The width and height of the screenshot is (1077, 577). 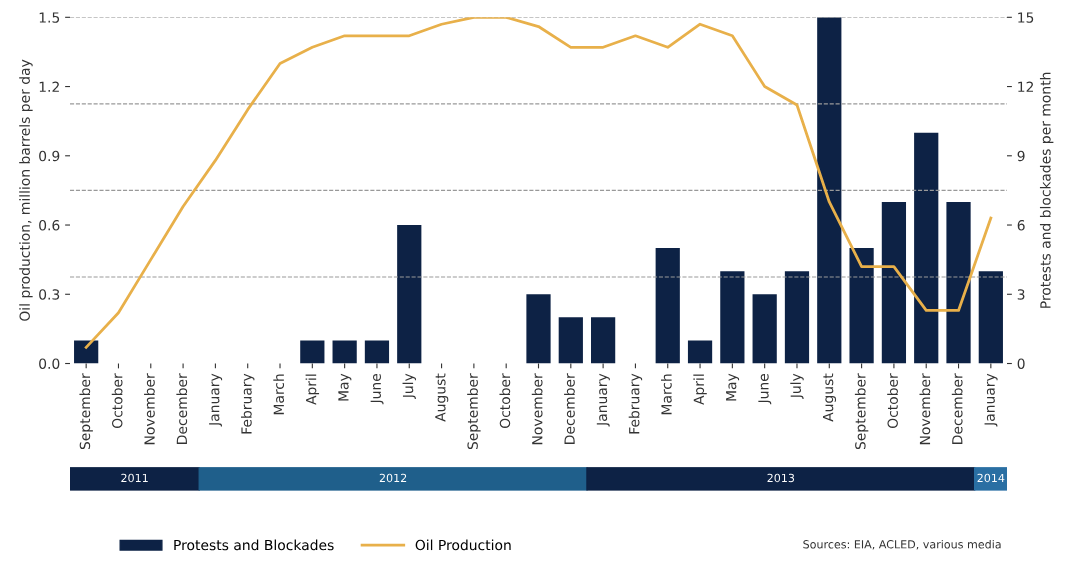 What do you see at coordinates (1021, 156) in the screenshot?
I see `y2-tick-label: 9` at bounding box center [1021, 156].